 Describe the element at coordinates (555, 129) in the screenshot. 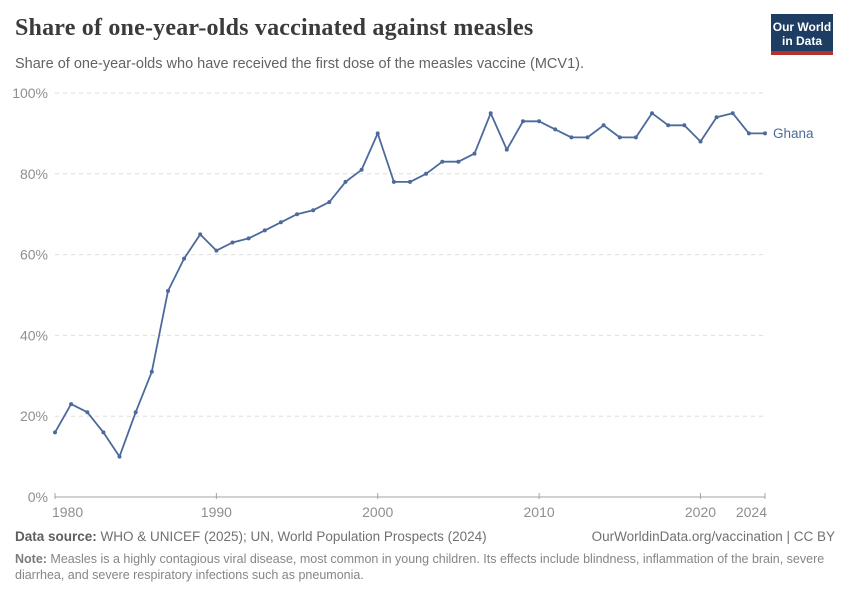

I see `data-point-2011` at that location.